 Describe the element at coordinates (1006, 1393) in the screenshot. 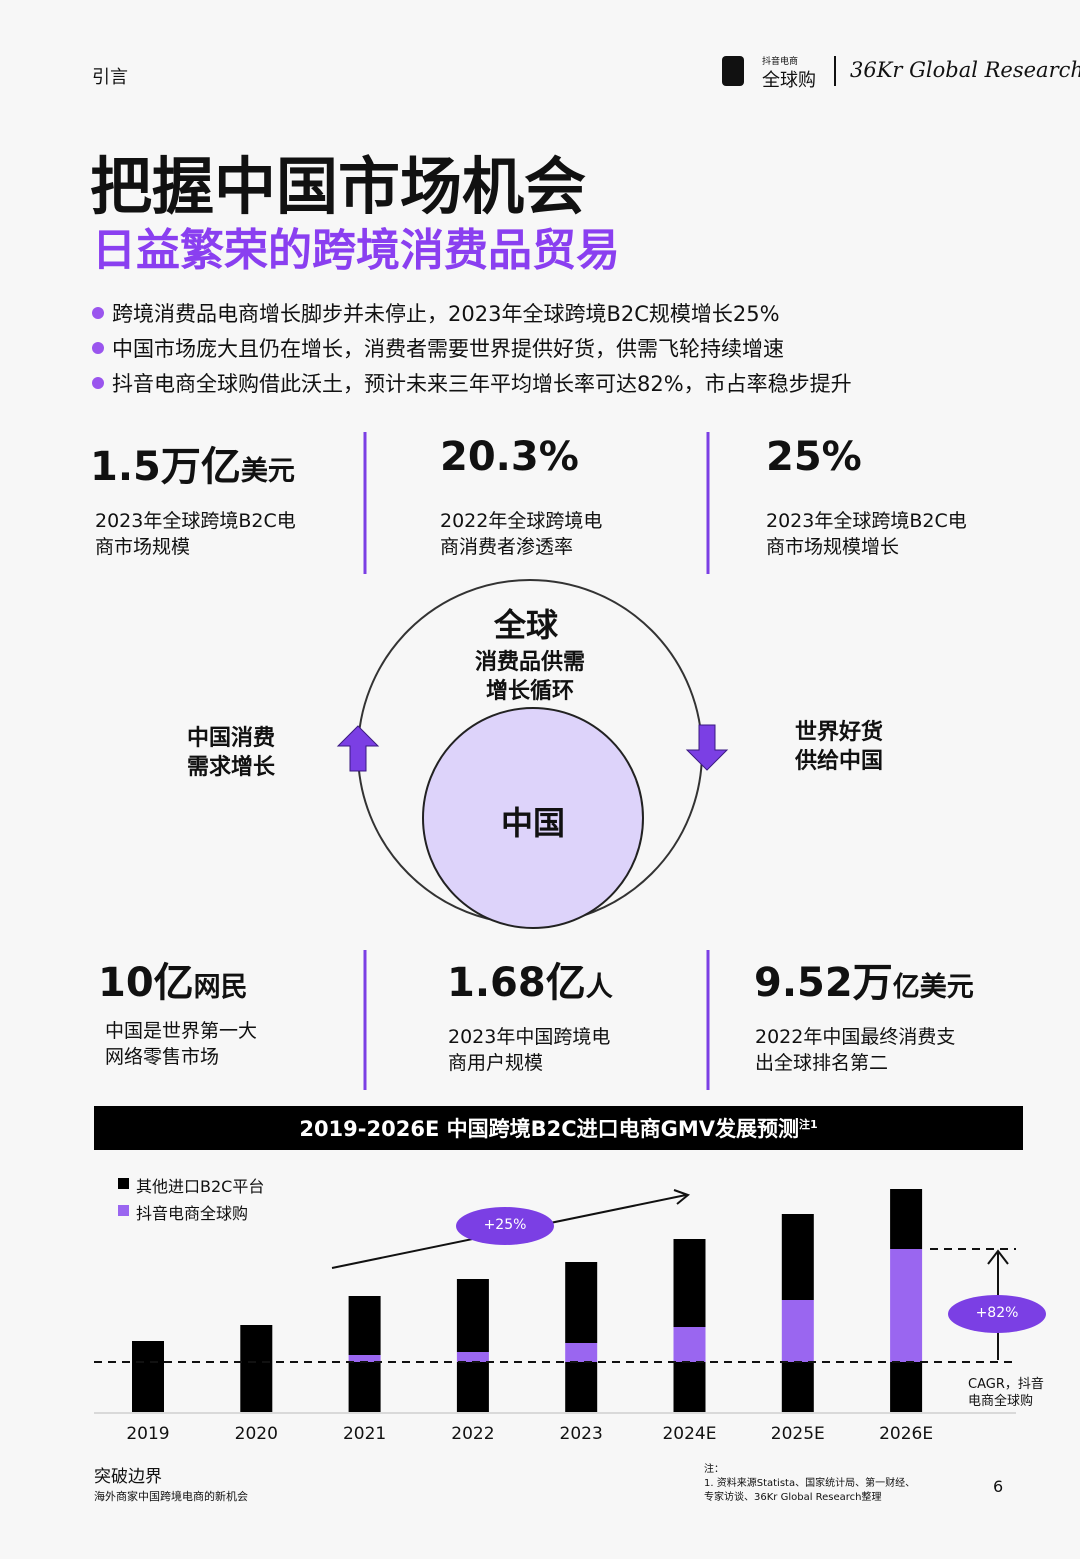

I see `annotation: CAGR，抖音 电商全球购` at that location.